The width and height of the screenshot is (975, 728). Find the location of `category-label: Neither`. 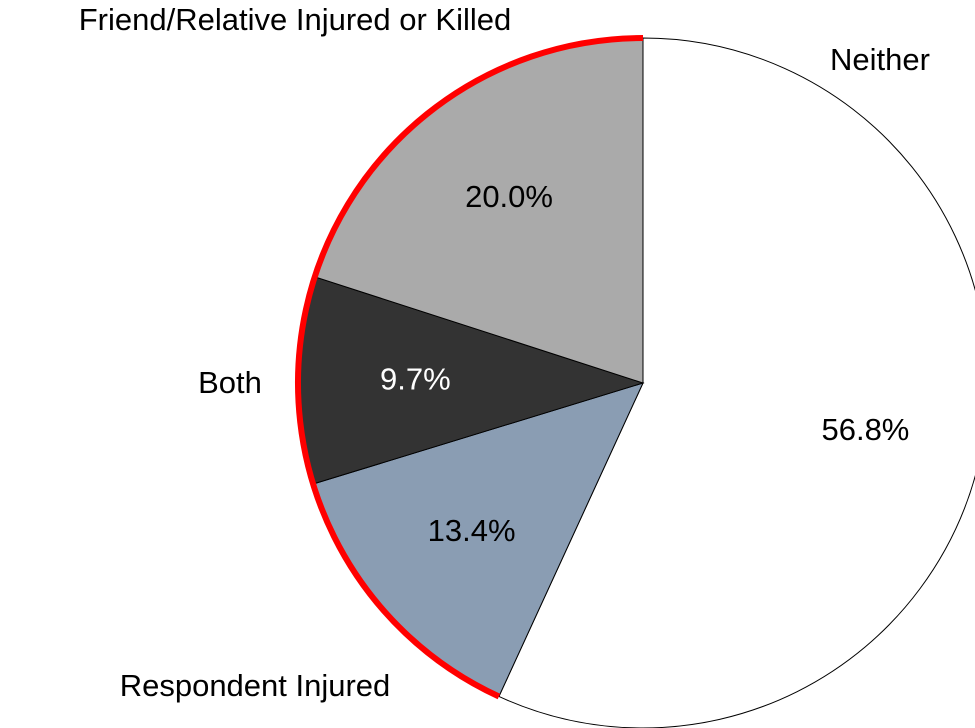

category-label: Neither is located at coordinates (880, 59).